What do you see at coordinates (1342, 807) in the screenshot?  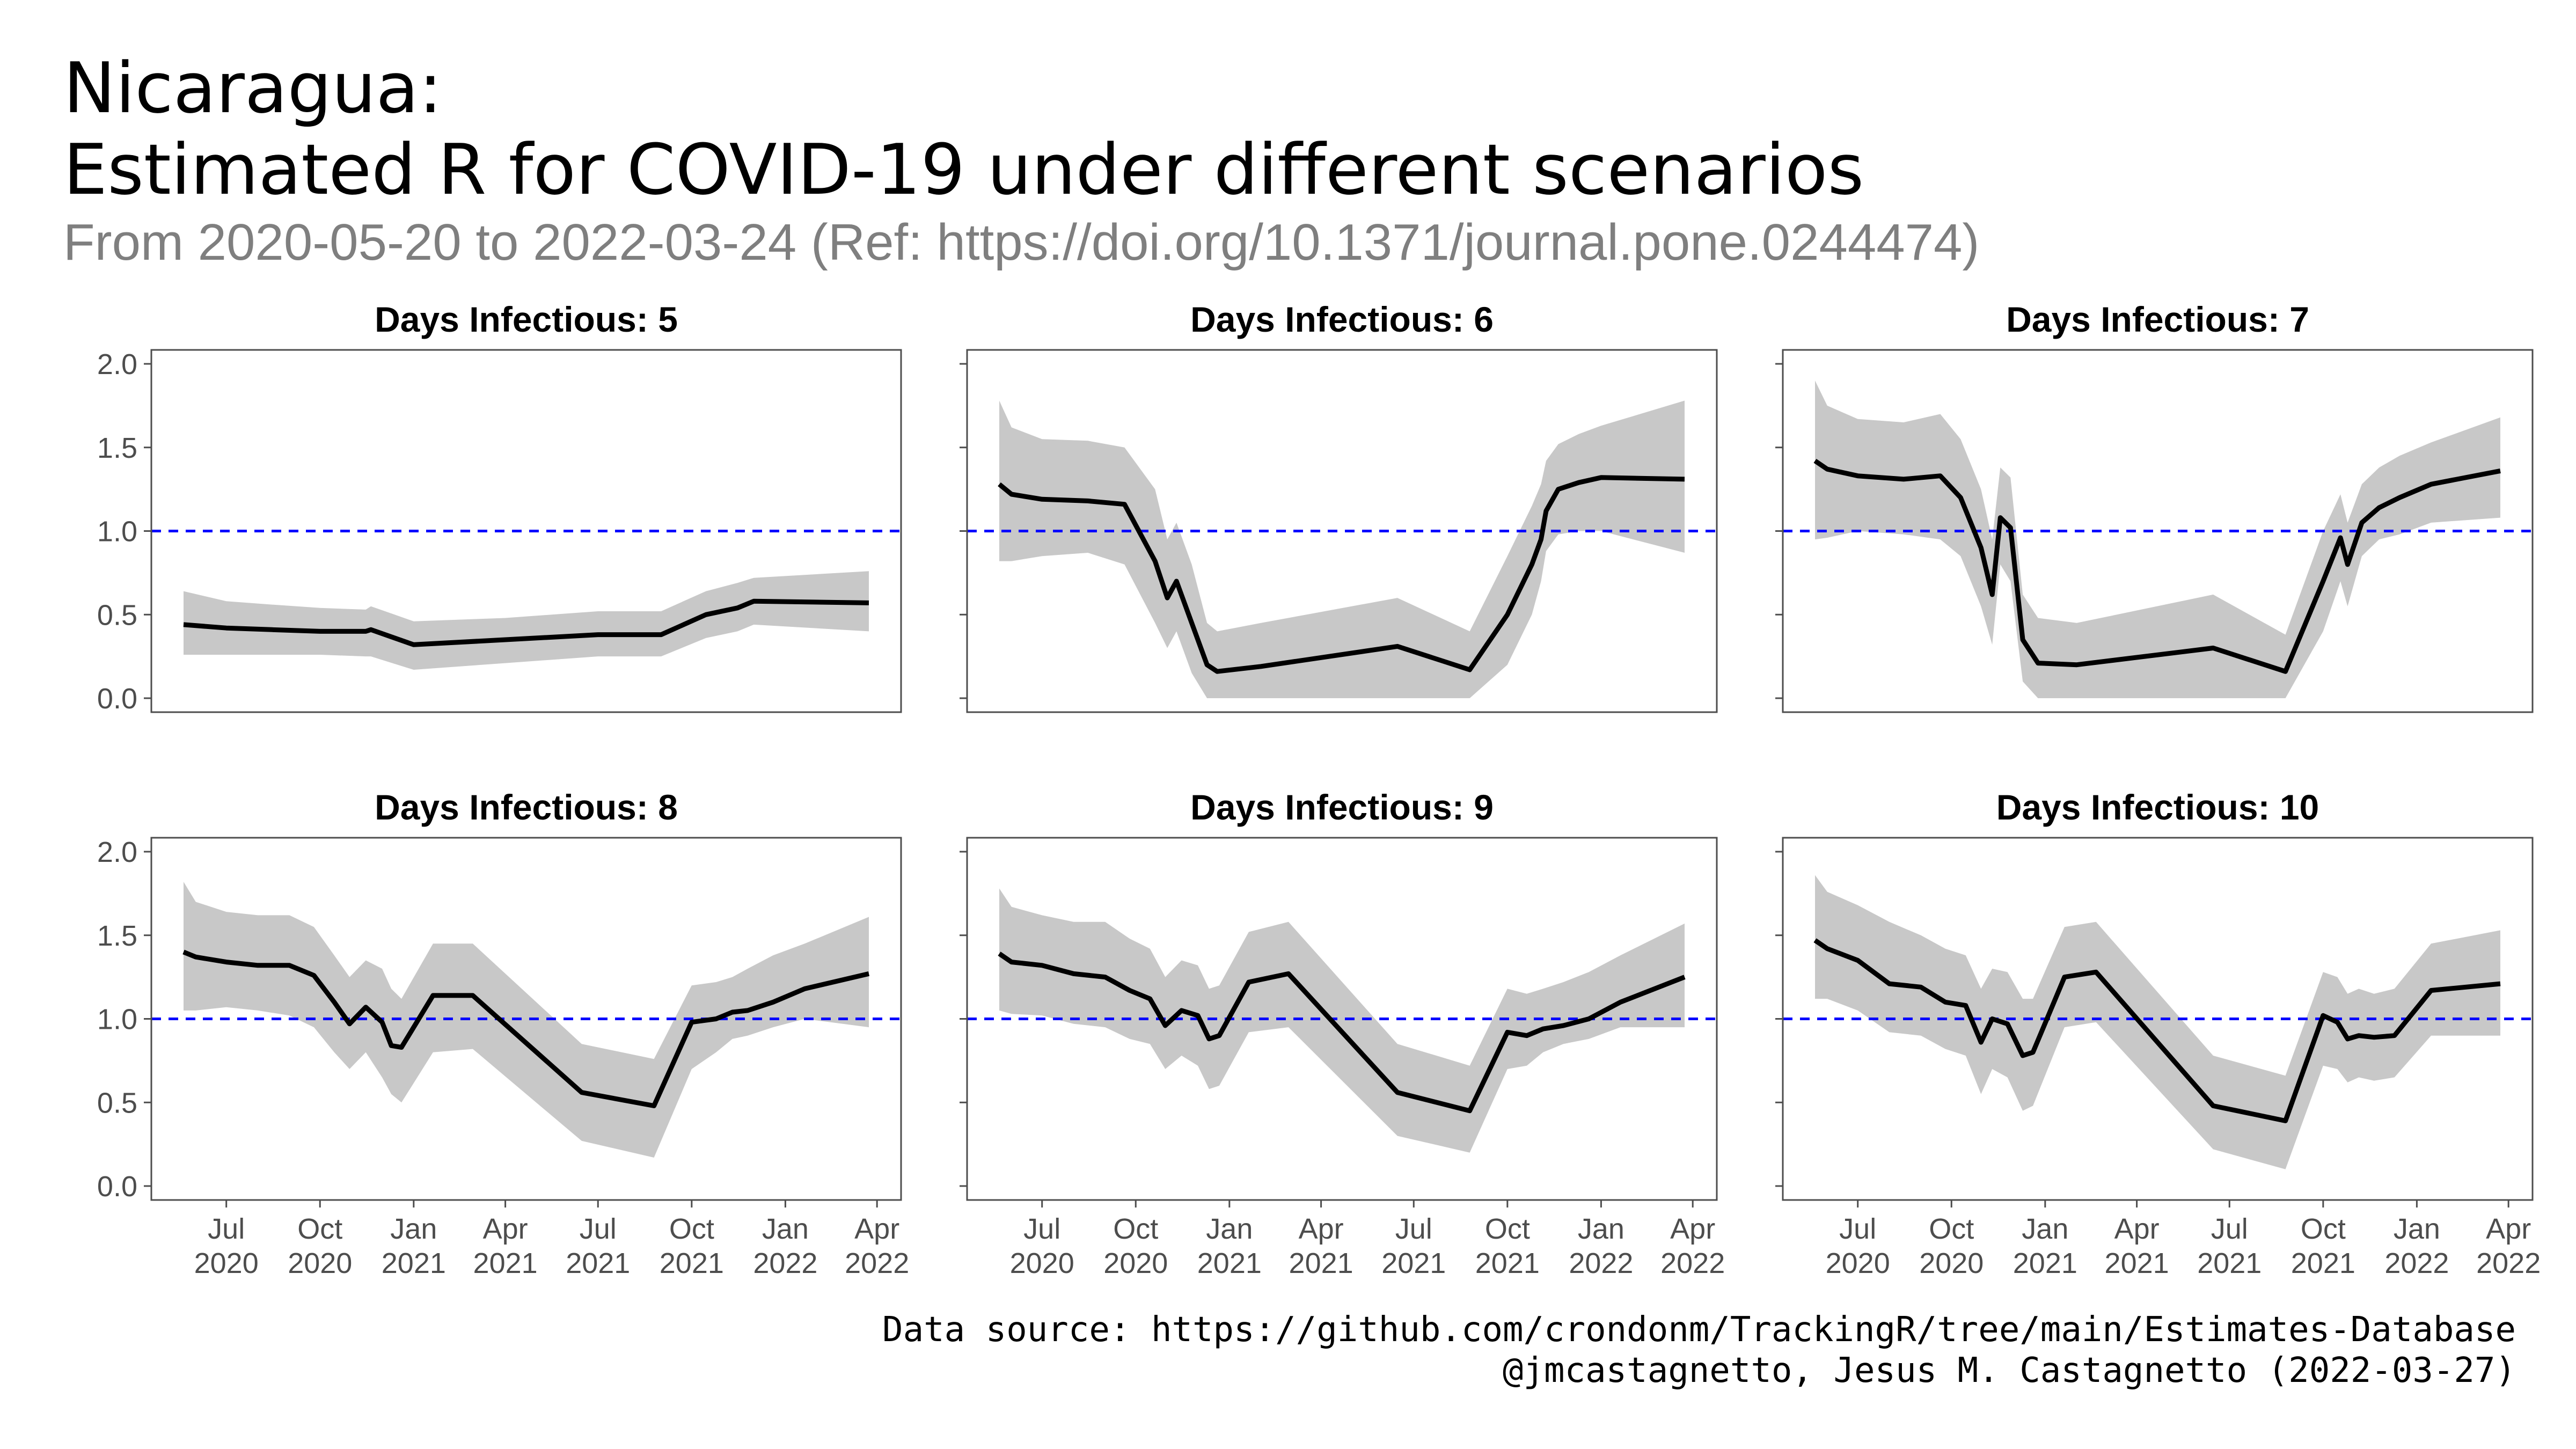 I see `panel-title: Days Infectious: 9` at bounding box center [1342, 807].